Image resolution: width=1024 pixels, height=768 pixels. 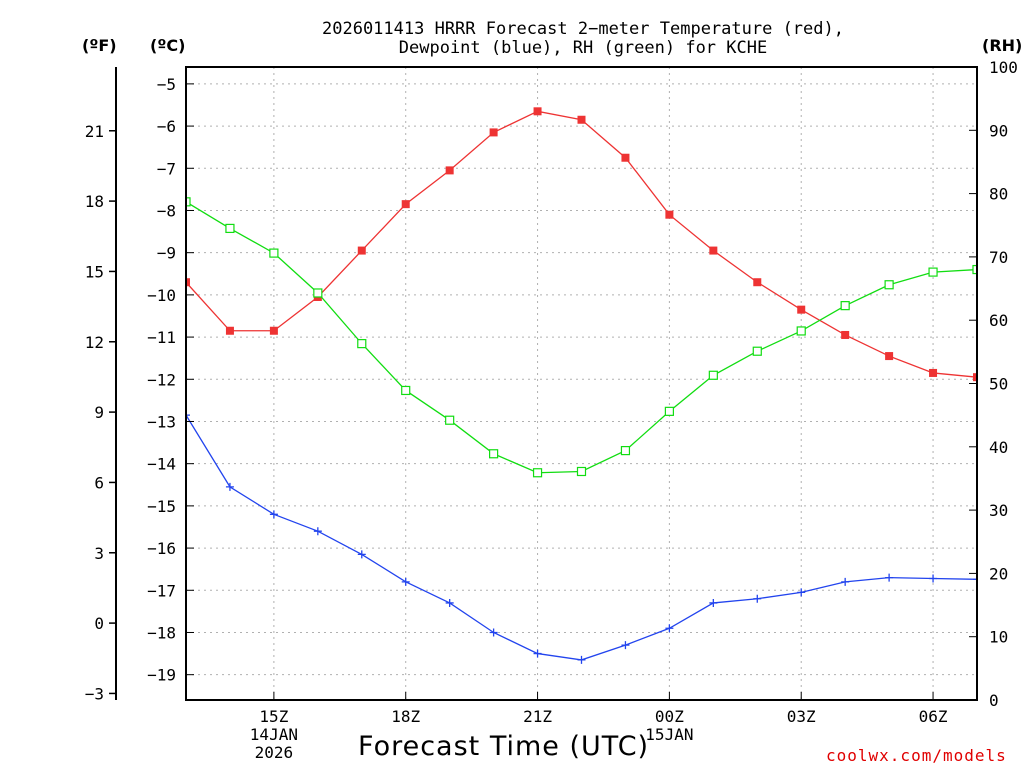 I want to click on rh-tick-label: 60, so click(x=998, y=320).